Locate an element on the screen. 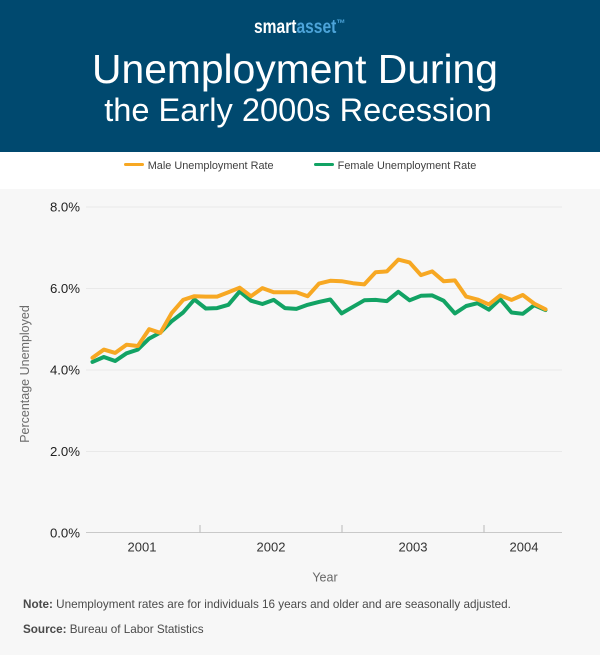 Image resolution: width=600 pixels, height=655 pixels. svg-text: 0.0% is located at coordinates (65, 533).